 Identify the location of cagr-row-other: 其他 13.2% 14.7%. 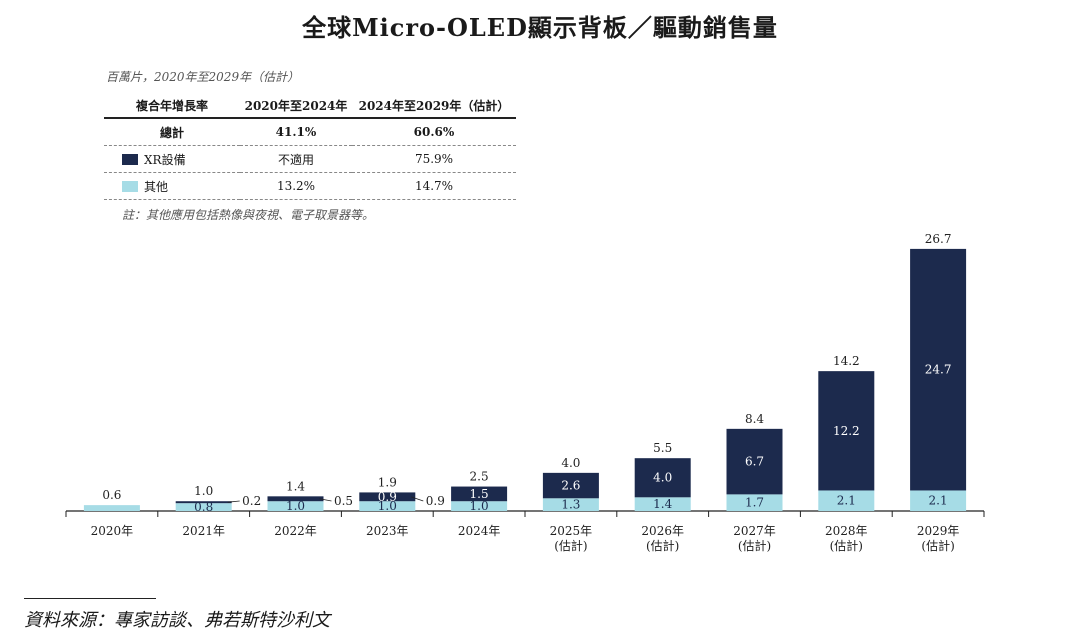
(310, 186).